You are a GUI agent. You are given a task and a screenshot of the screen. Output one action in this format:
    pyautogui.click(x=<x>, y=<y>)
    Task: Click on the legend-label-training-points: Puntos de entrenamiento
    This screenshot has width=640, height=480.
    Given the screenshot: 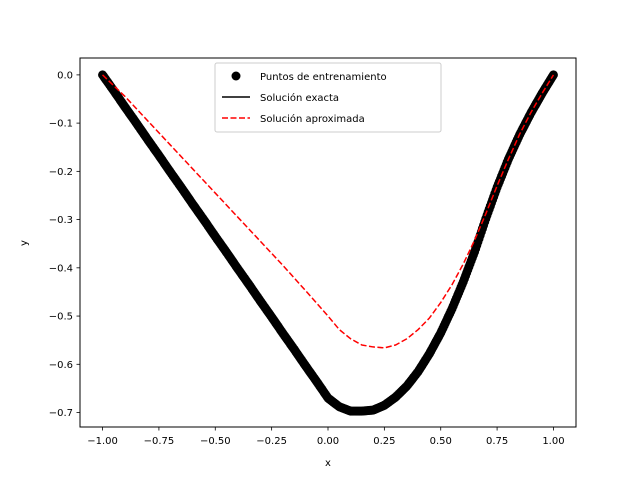 What is the action you would take?
    pyautogui.click(x=323, y=77)
    